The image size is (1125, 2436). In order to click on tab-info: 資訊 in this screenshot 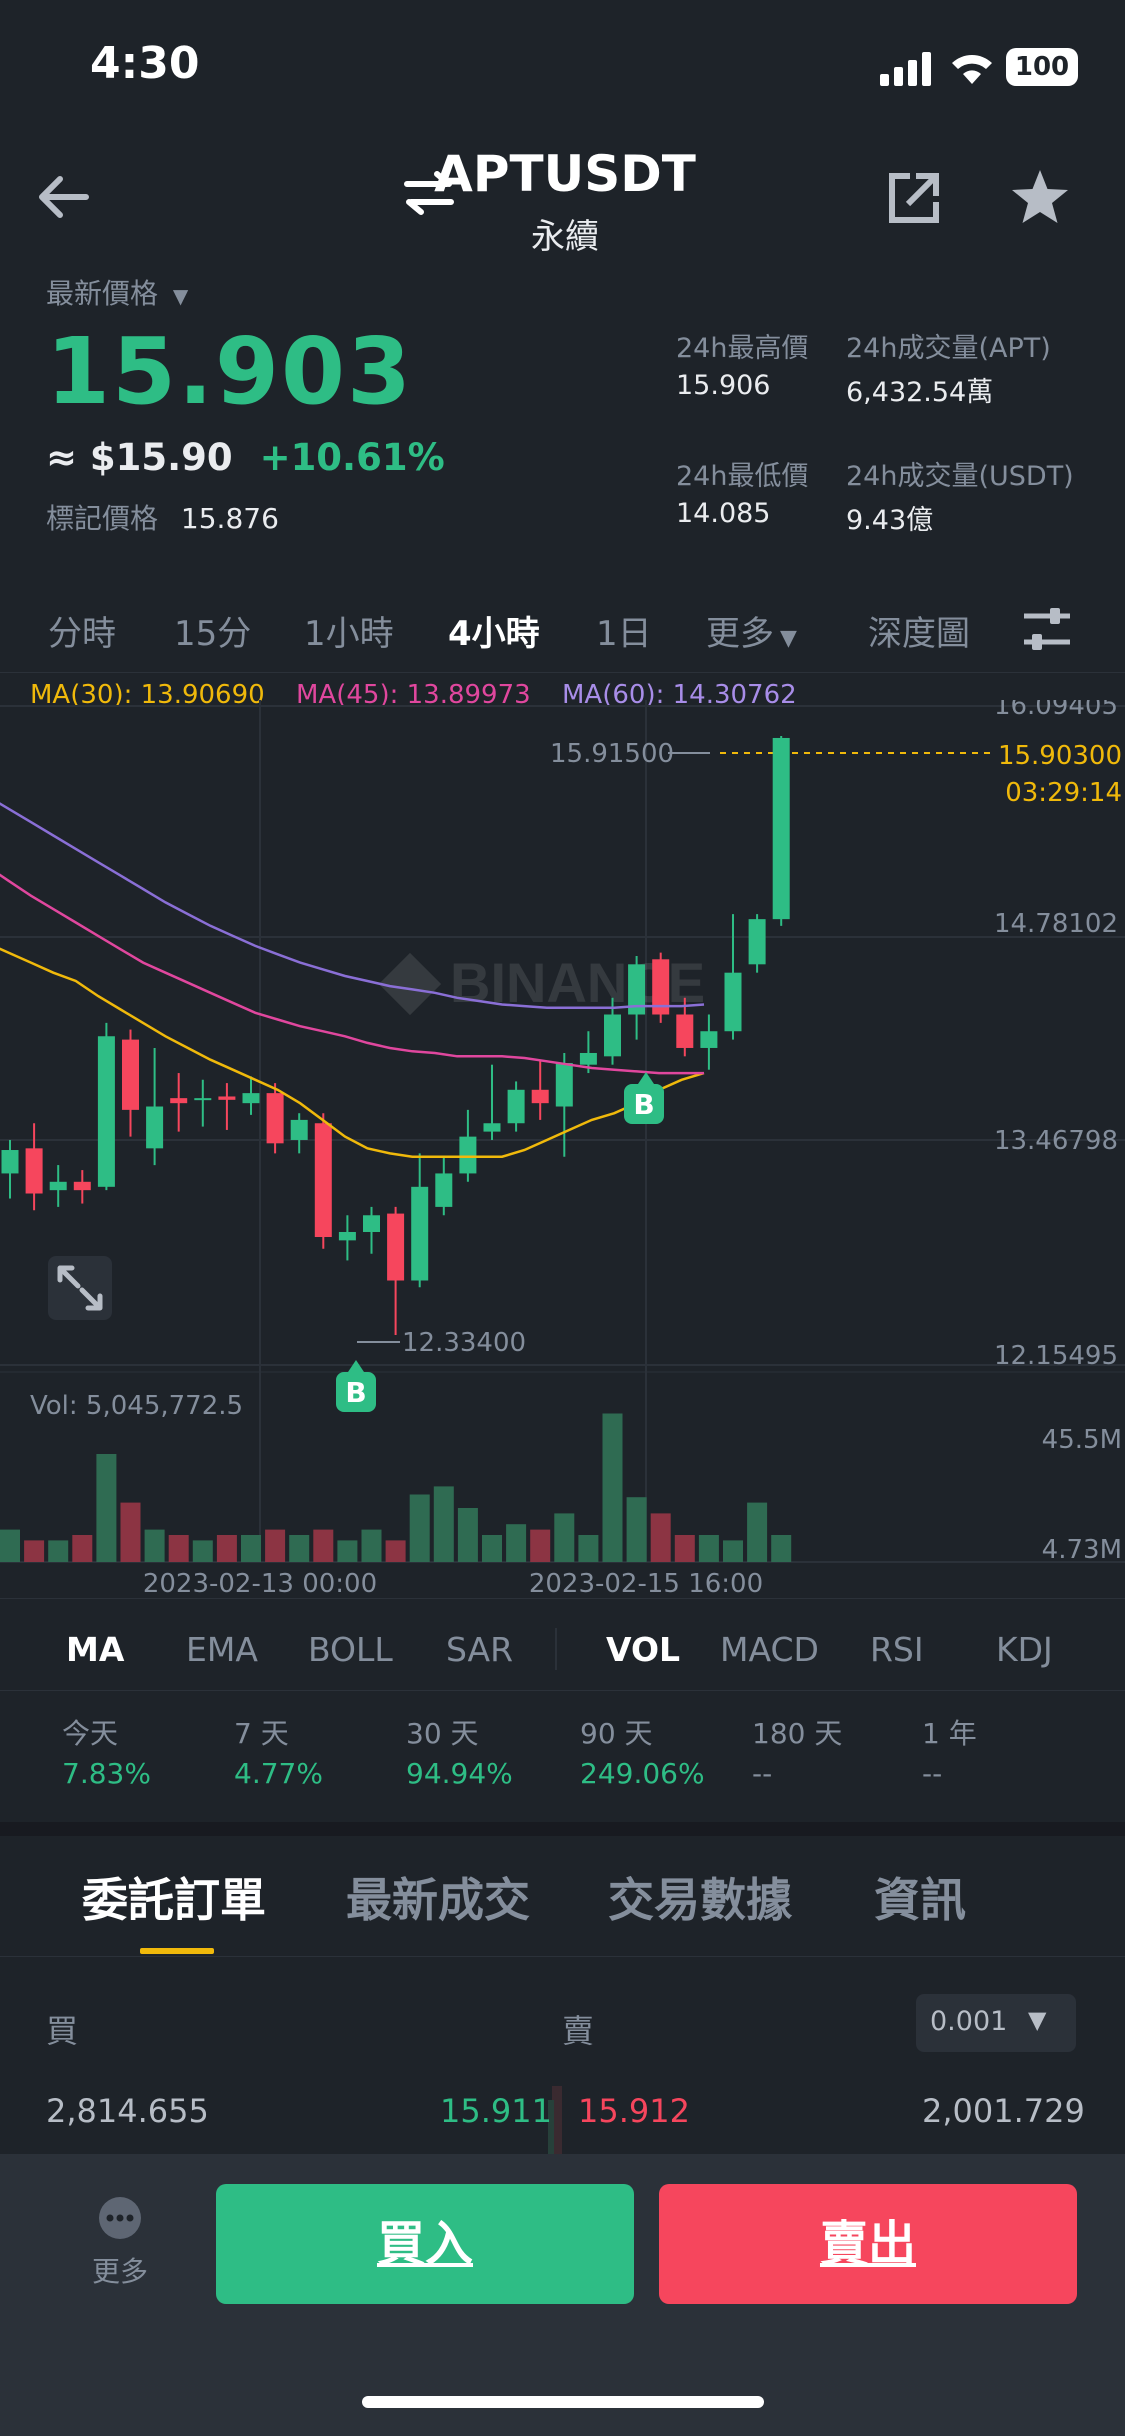, I will do `click(920, 1900)`.